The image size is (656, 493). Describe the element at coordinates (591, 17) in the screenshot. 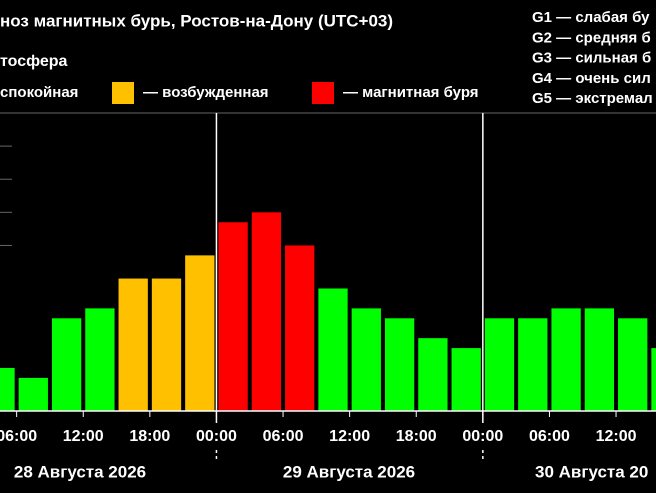

I see `scale-note: G1 — слабая бу` at that location.